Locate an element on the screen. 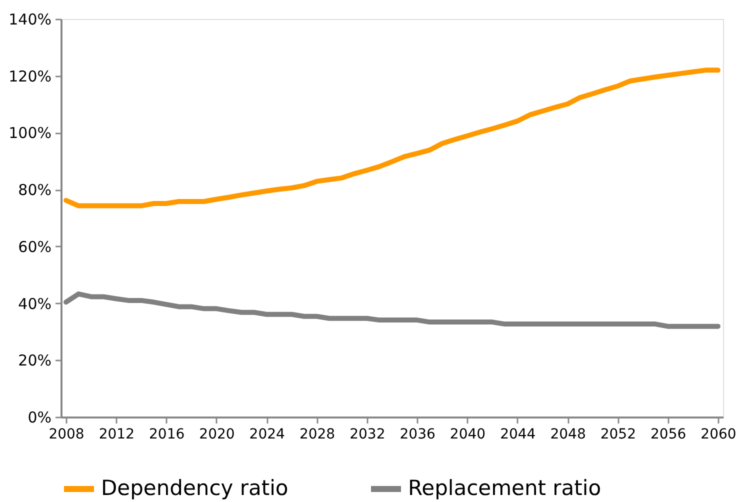 The image size is (756, 502). x-tick-label: 2048 is located at coordinates (568, 434).